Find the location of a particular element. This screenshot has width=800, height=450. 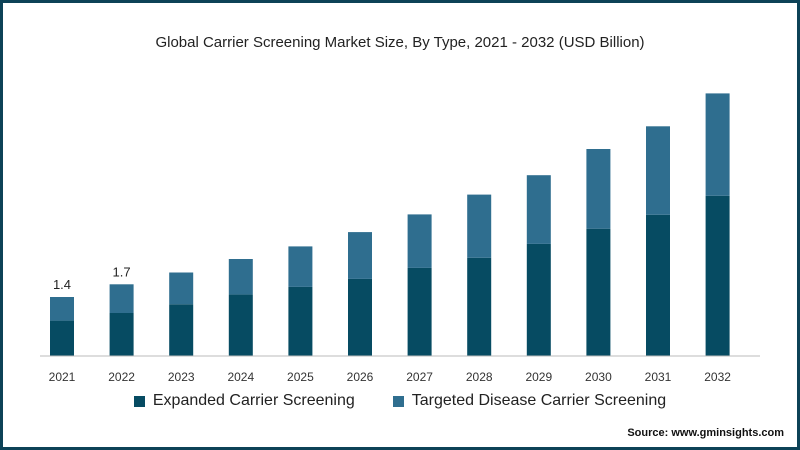

bar-targeted-2027 is located at coordinates (419, 241).